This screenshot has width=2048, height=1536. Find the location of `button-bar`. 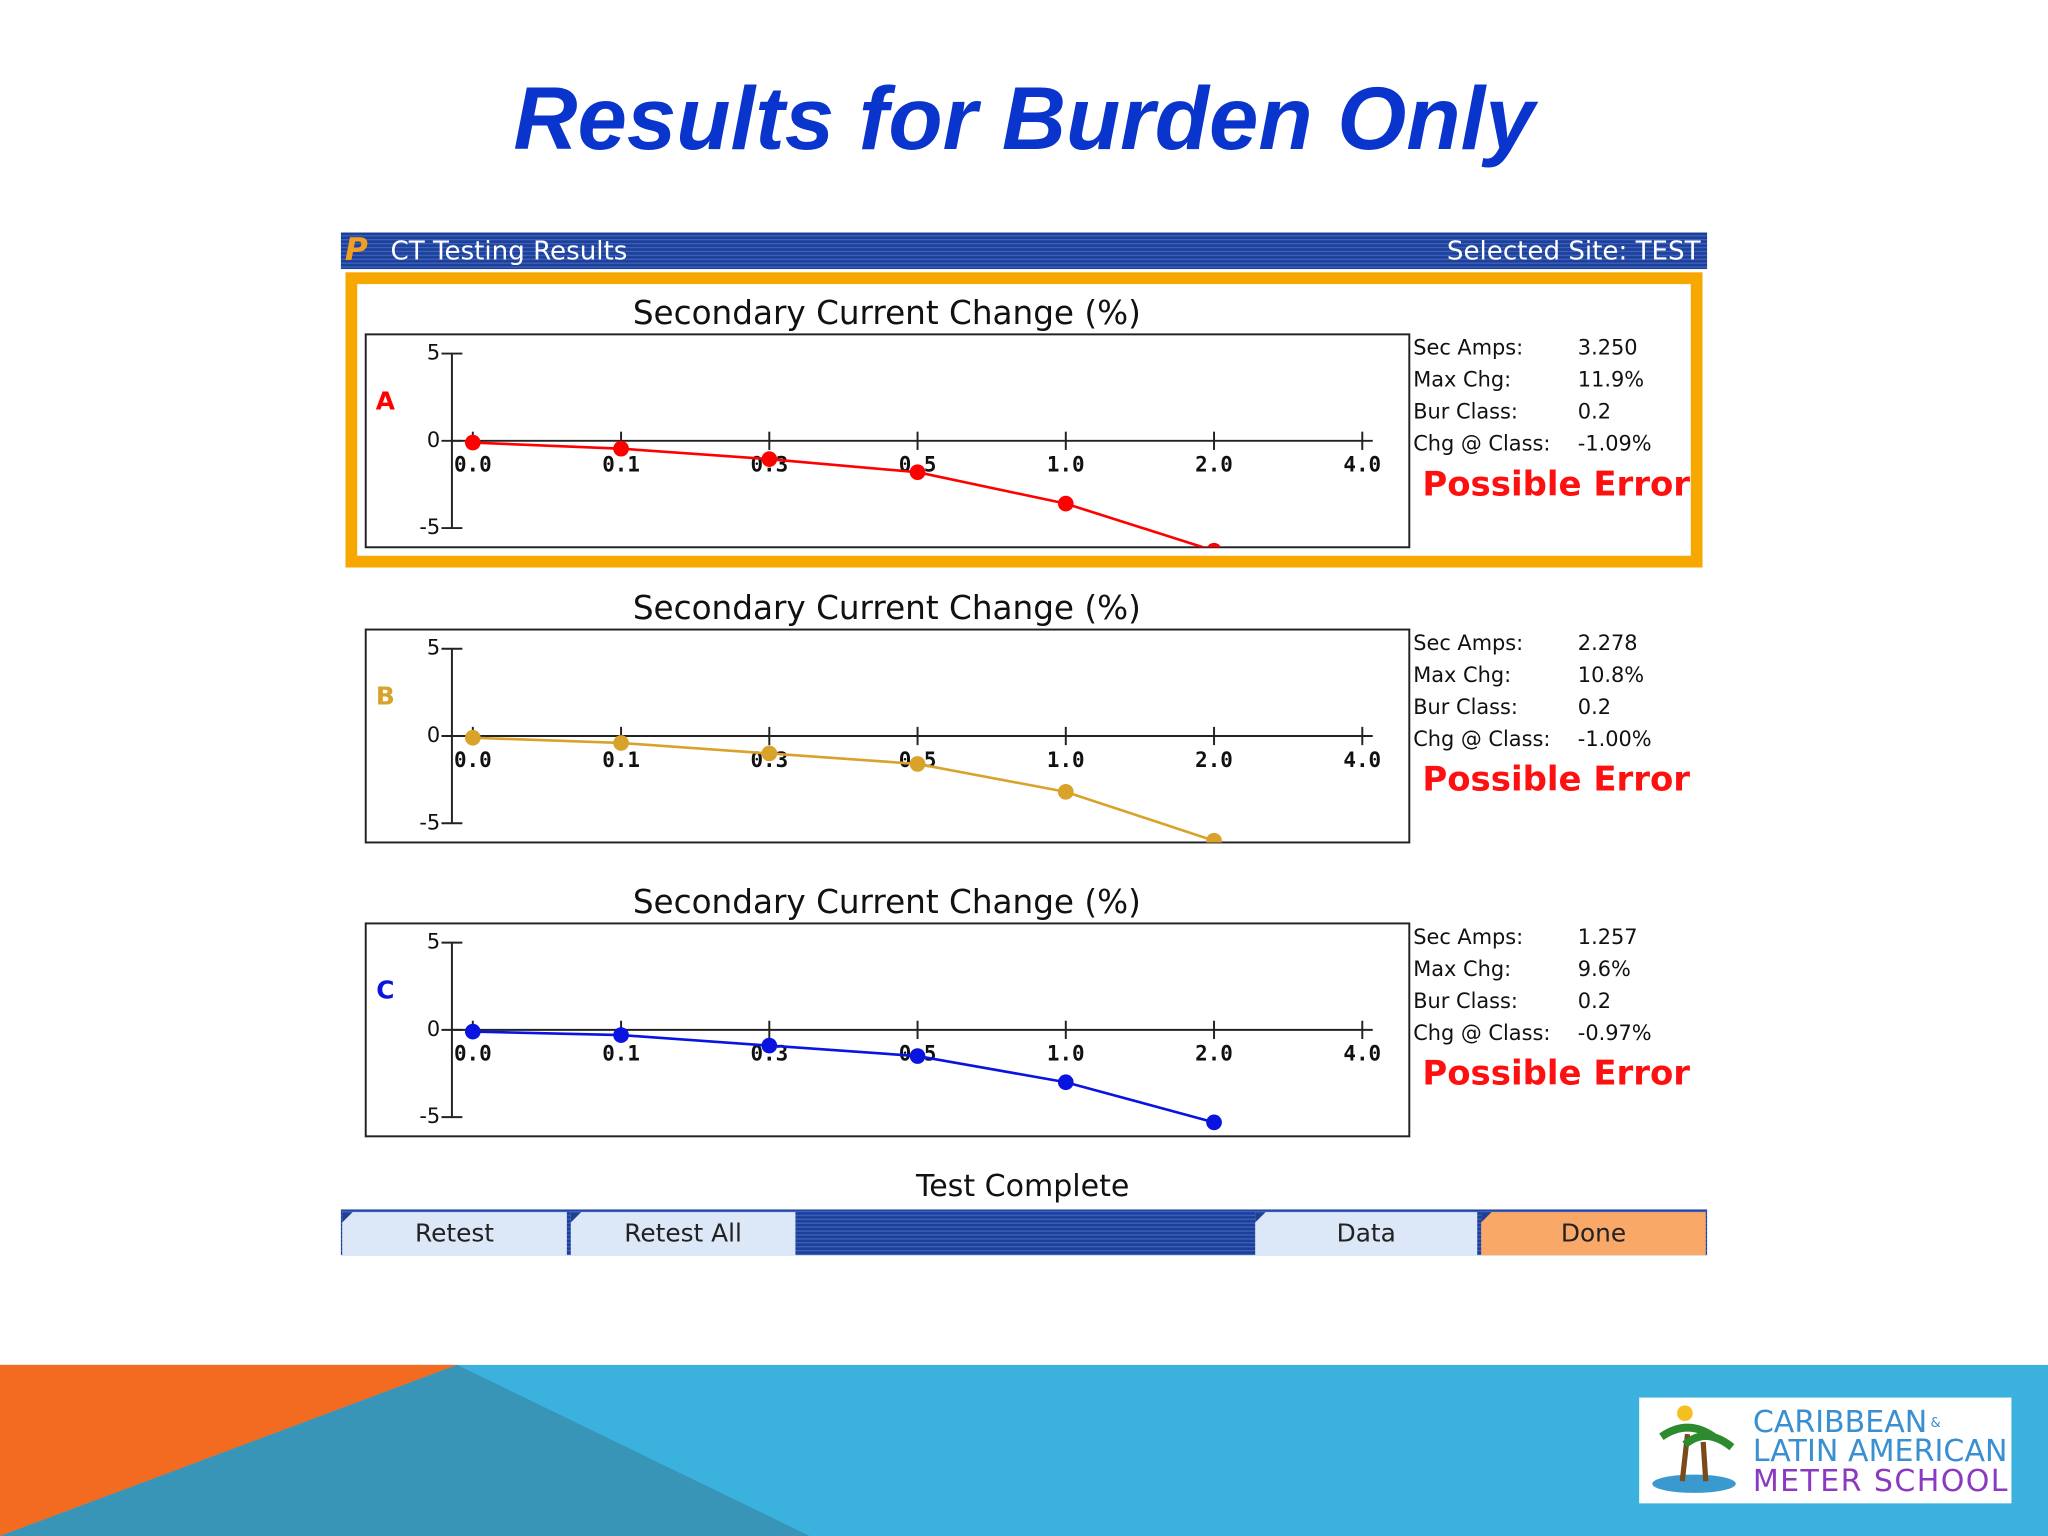

button-bar is located at coordinates (1024, 1232).